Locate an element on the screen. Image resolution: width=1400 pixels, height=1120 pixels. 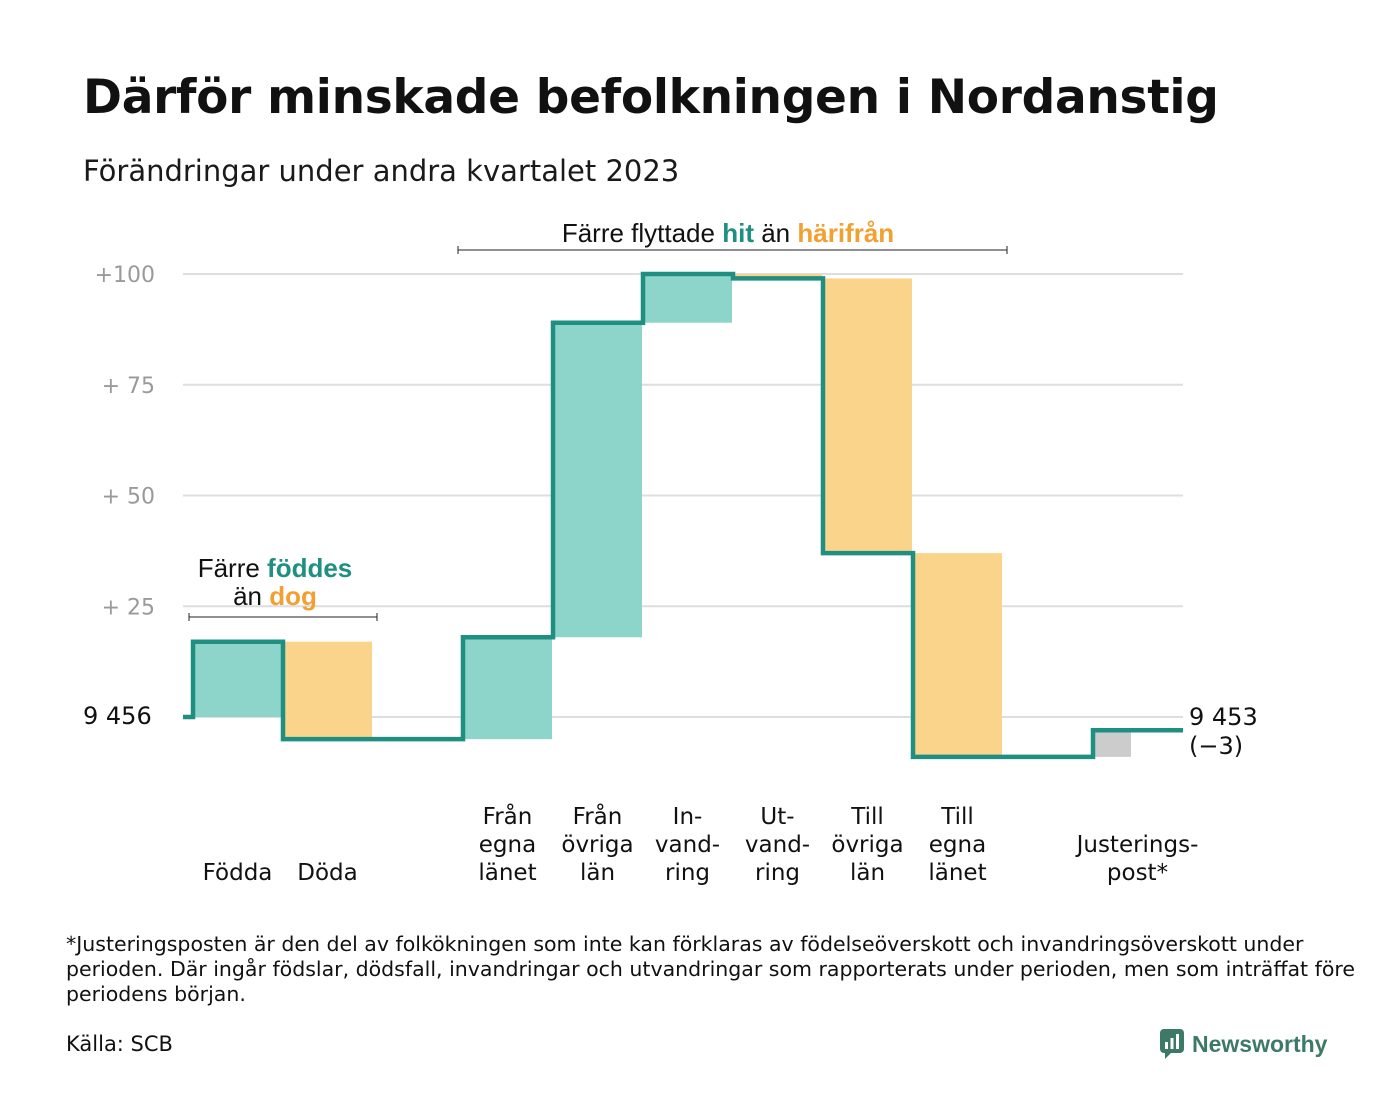
category-label: Döda is located at coordinates (327, 873).